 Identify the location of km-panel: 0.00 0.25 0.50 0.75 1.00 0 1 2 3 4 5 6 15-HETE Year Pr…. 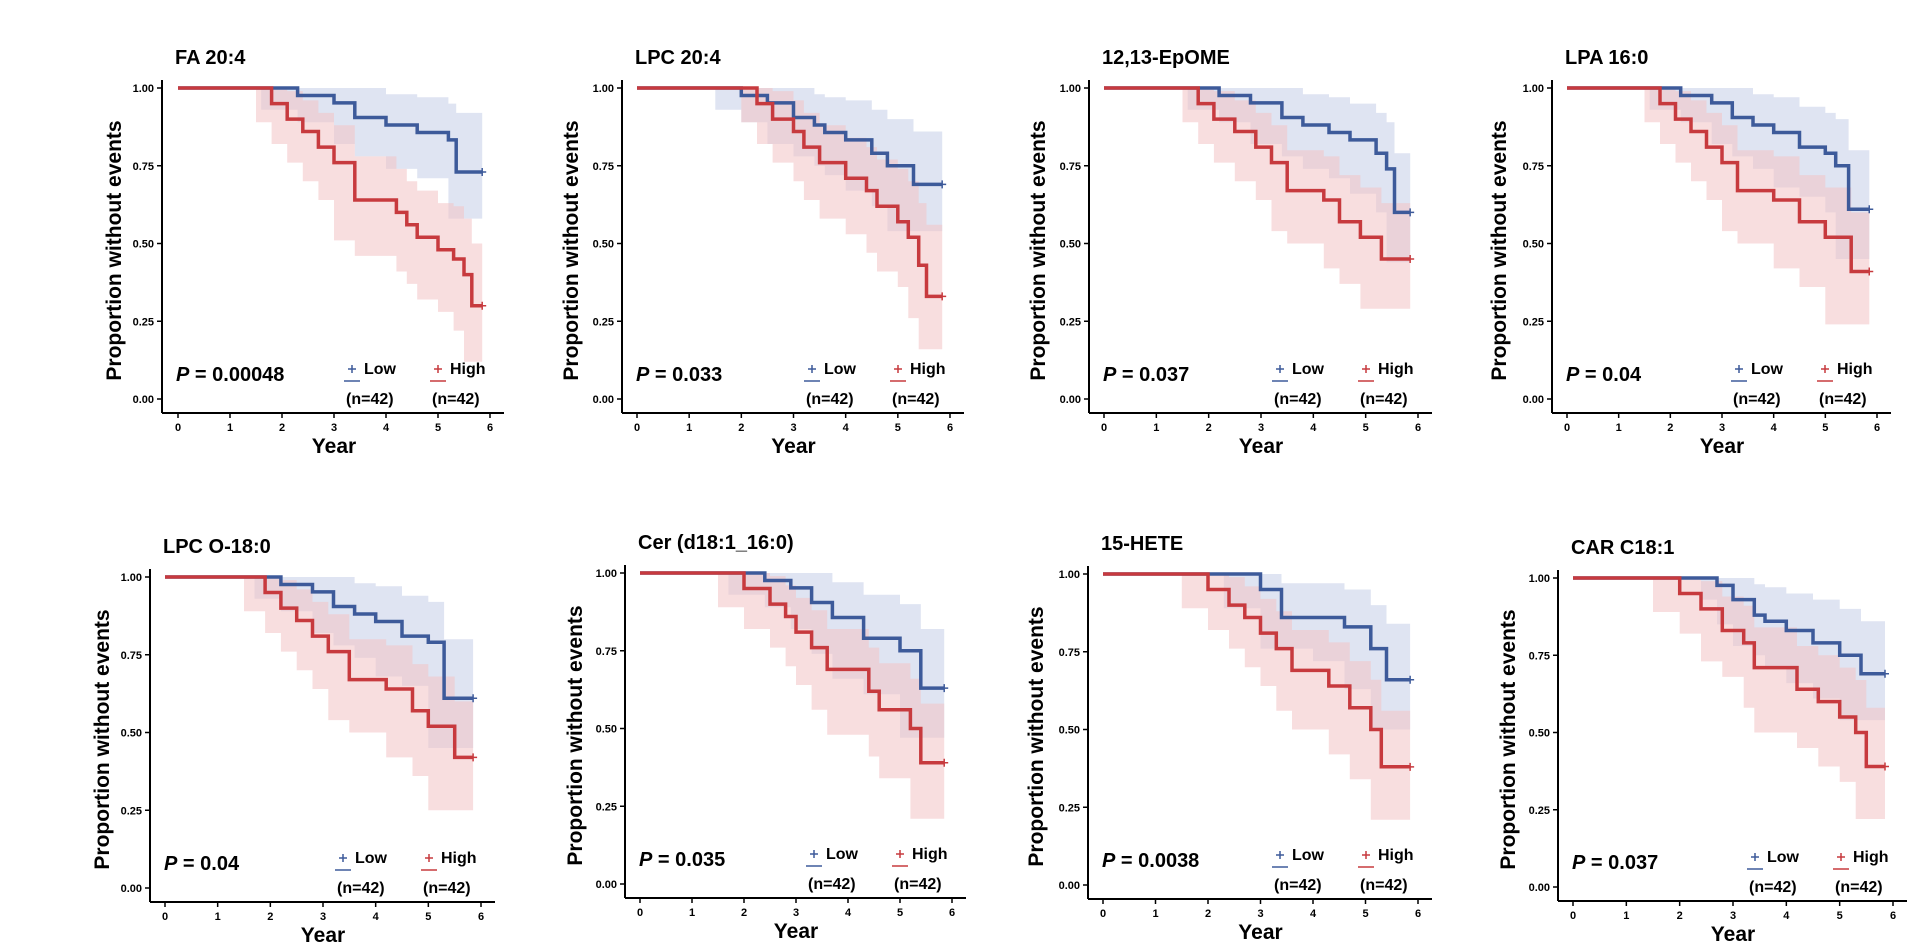
(1228, 738).